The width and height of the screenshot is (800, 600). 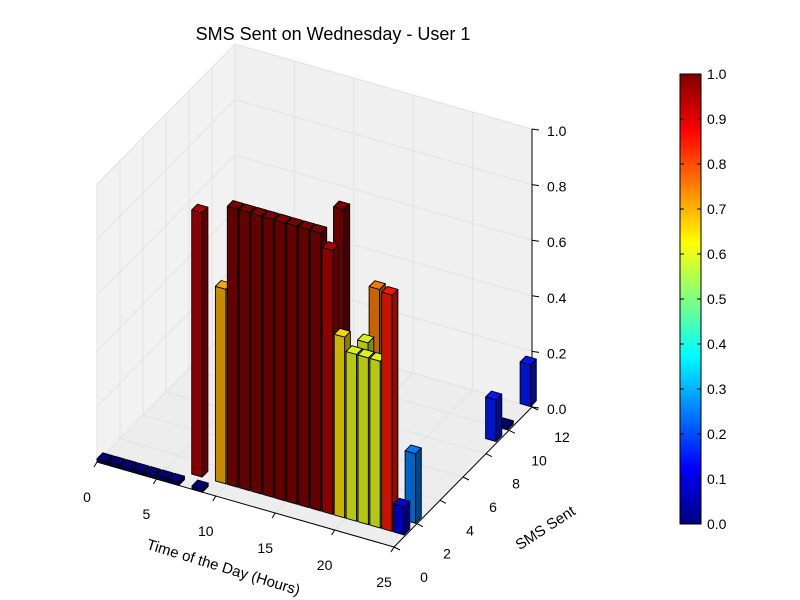 I want to click on z-tick-label: 0.4, so click(x=557, y=298).